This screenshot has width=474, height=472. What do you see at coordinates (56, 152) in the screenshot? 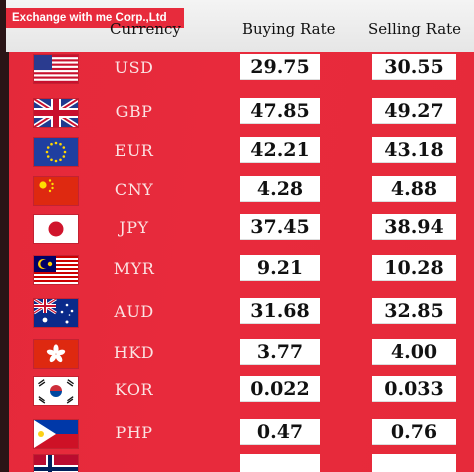
I see `eu-flag-icon` at bounding box center [56, 152].